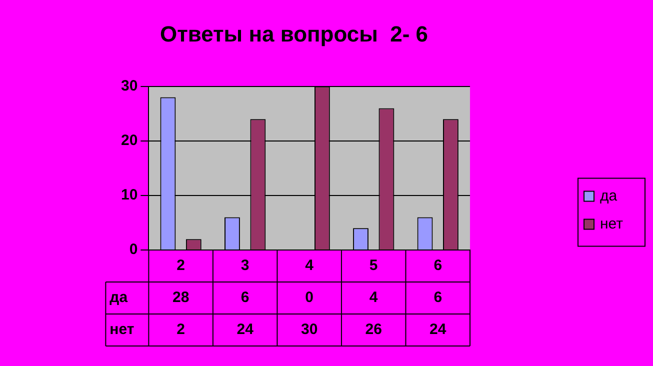 This screenshot has height=366, width=653. What do you see at coordinates (309, 329) in the screenshot?
I see `data-label: 30` at bounding box center [309, 329].